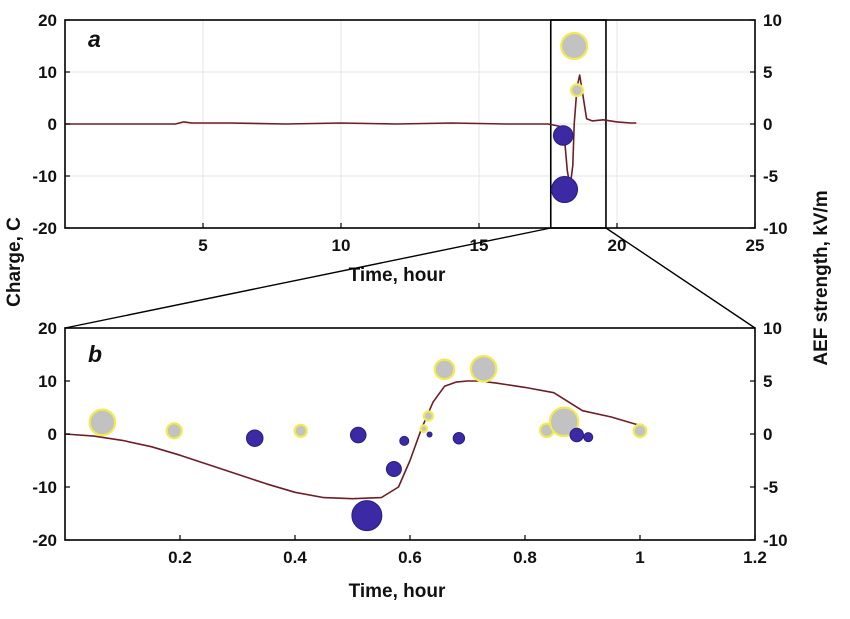  I want to click on panel-b-x-axis-label: Time, hour, so click(397, 591).